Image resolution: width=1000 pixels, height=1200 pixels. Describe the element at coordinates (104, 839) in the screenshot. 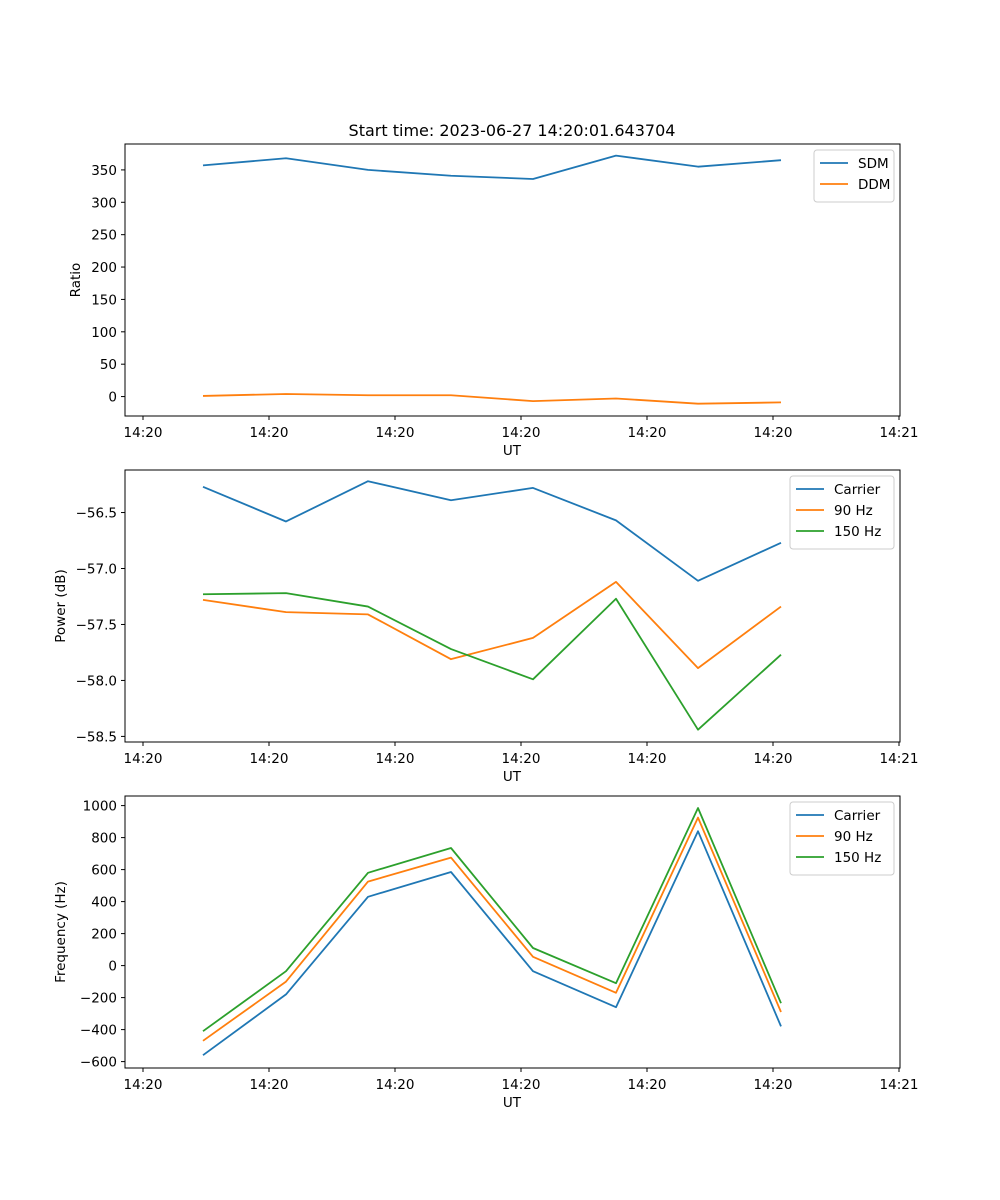

I see `y-tick-label: 800` at that location.